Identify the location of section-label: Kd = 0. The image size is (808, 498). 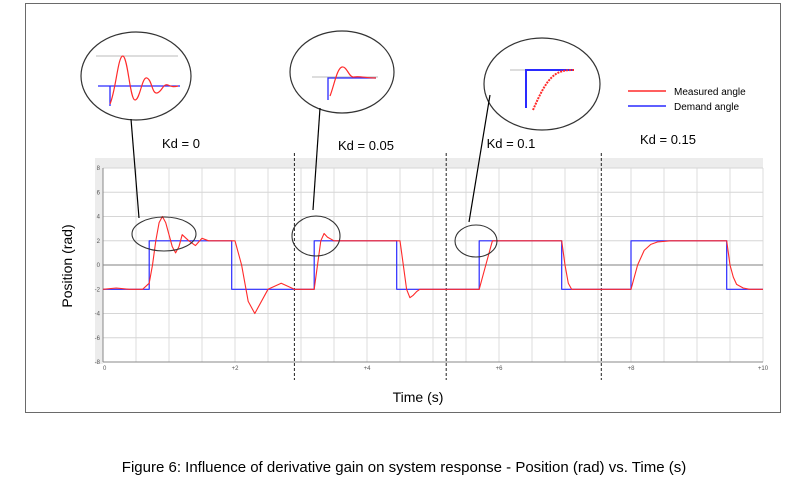
(181, 143).